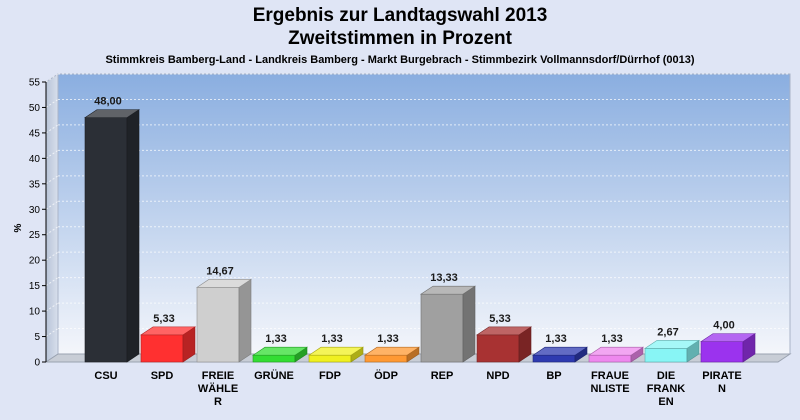 This screenshot has width=800, height=420. I want to click on bar-value-label: 14,67, so click(220, 271).